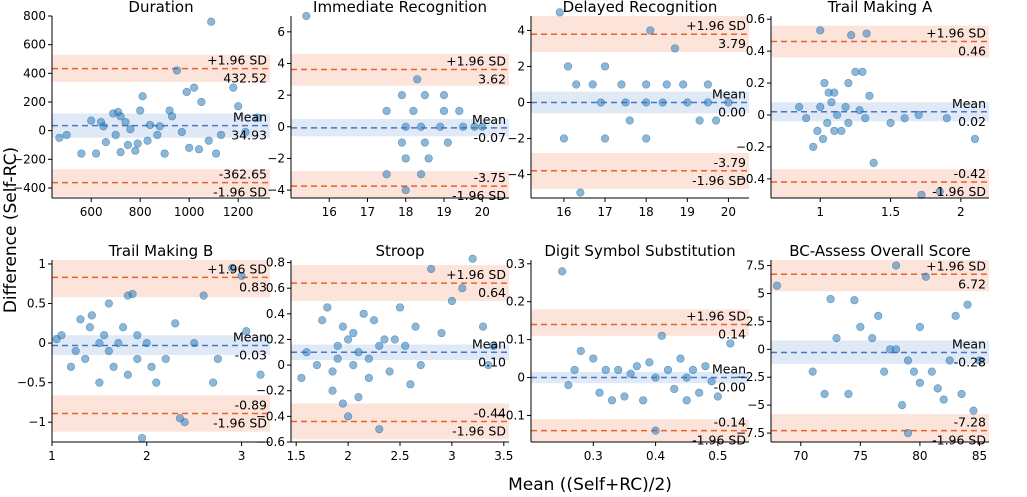  What do you see at coordinates (253, 286) in the screenshot?
I see `upper-sd-value: 0.83` at bounding box center [253, 286].